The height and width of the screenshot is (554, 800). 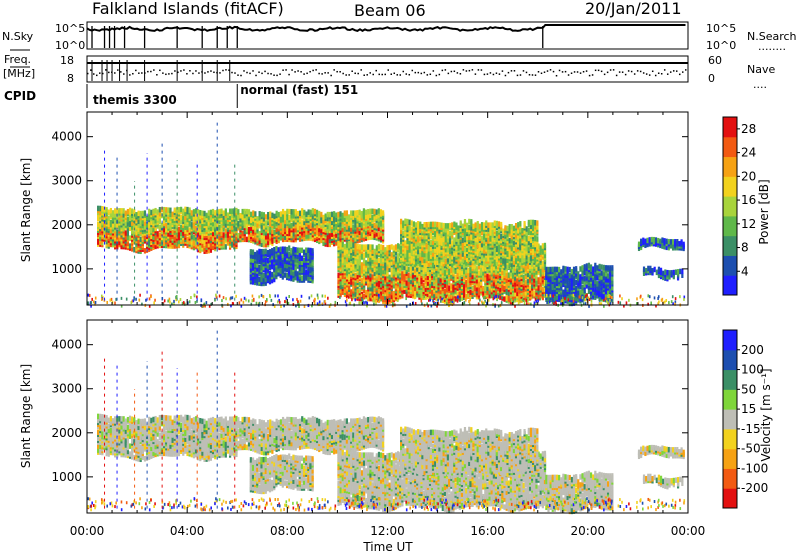 I want to click on nave-tick-top: 60, so click(x=715, y=60).